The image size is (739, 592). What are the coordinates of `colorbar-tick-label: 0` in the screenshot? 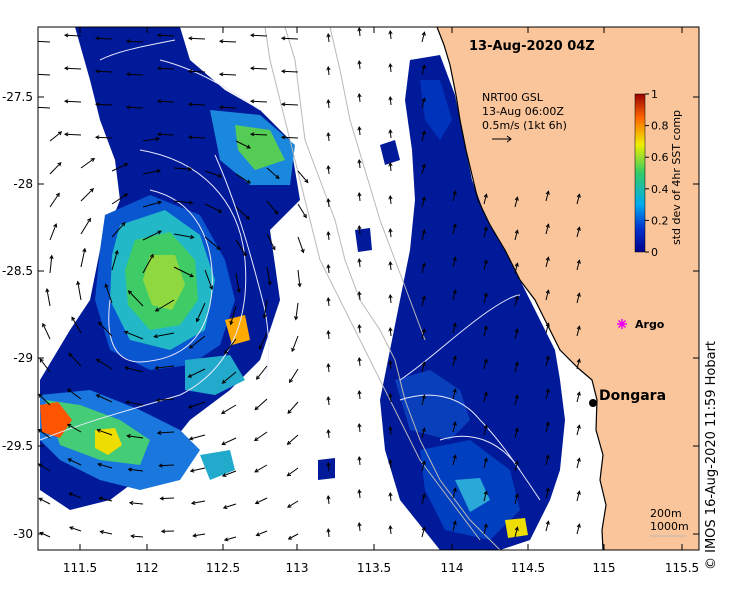 It's located at (654, 252).